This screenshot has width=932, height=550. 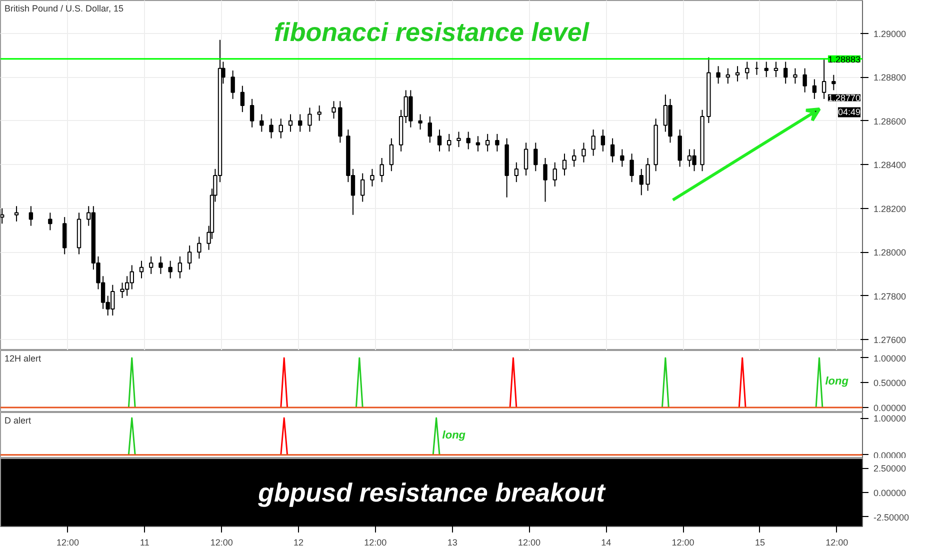 What do you see at coordinates (452, 543) in the screenshot?
I see `x-tick-label: 13` at bounding box center [452, 543].